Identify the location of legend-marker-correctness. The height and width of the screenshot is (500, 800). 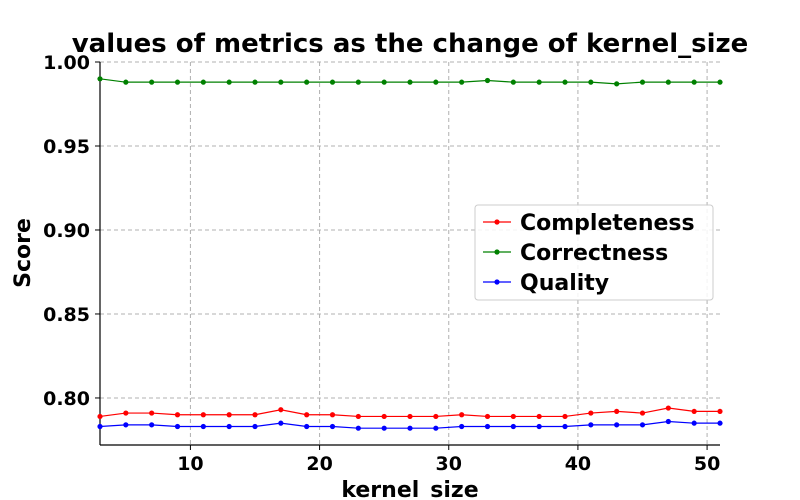
(497, 252).